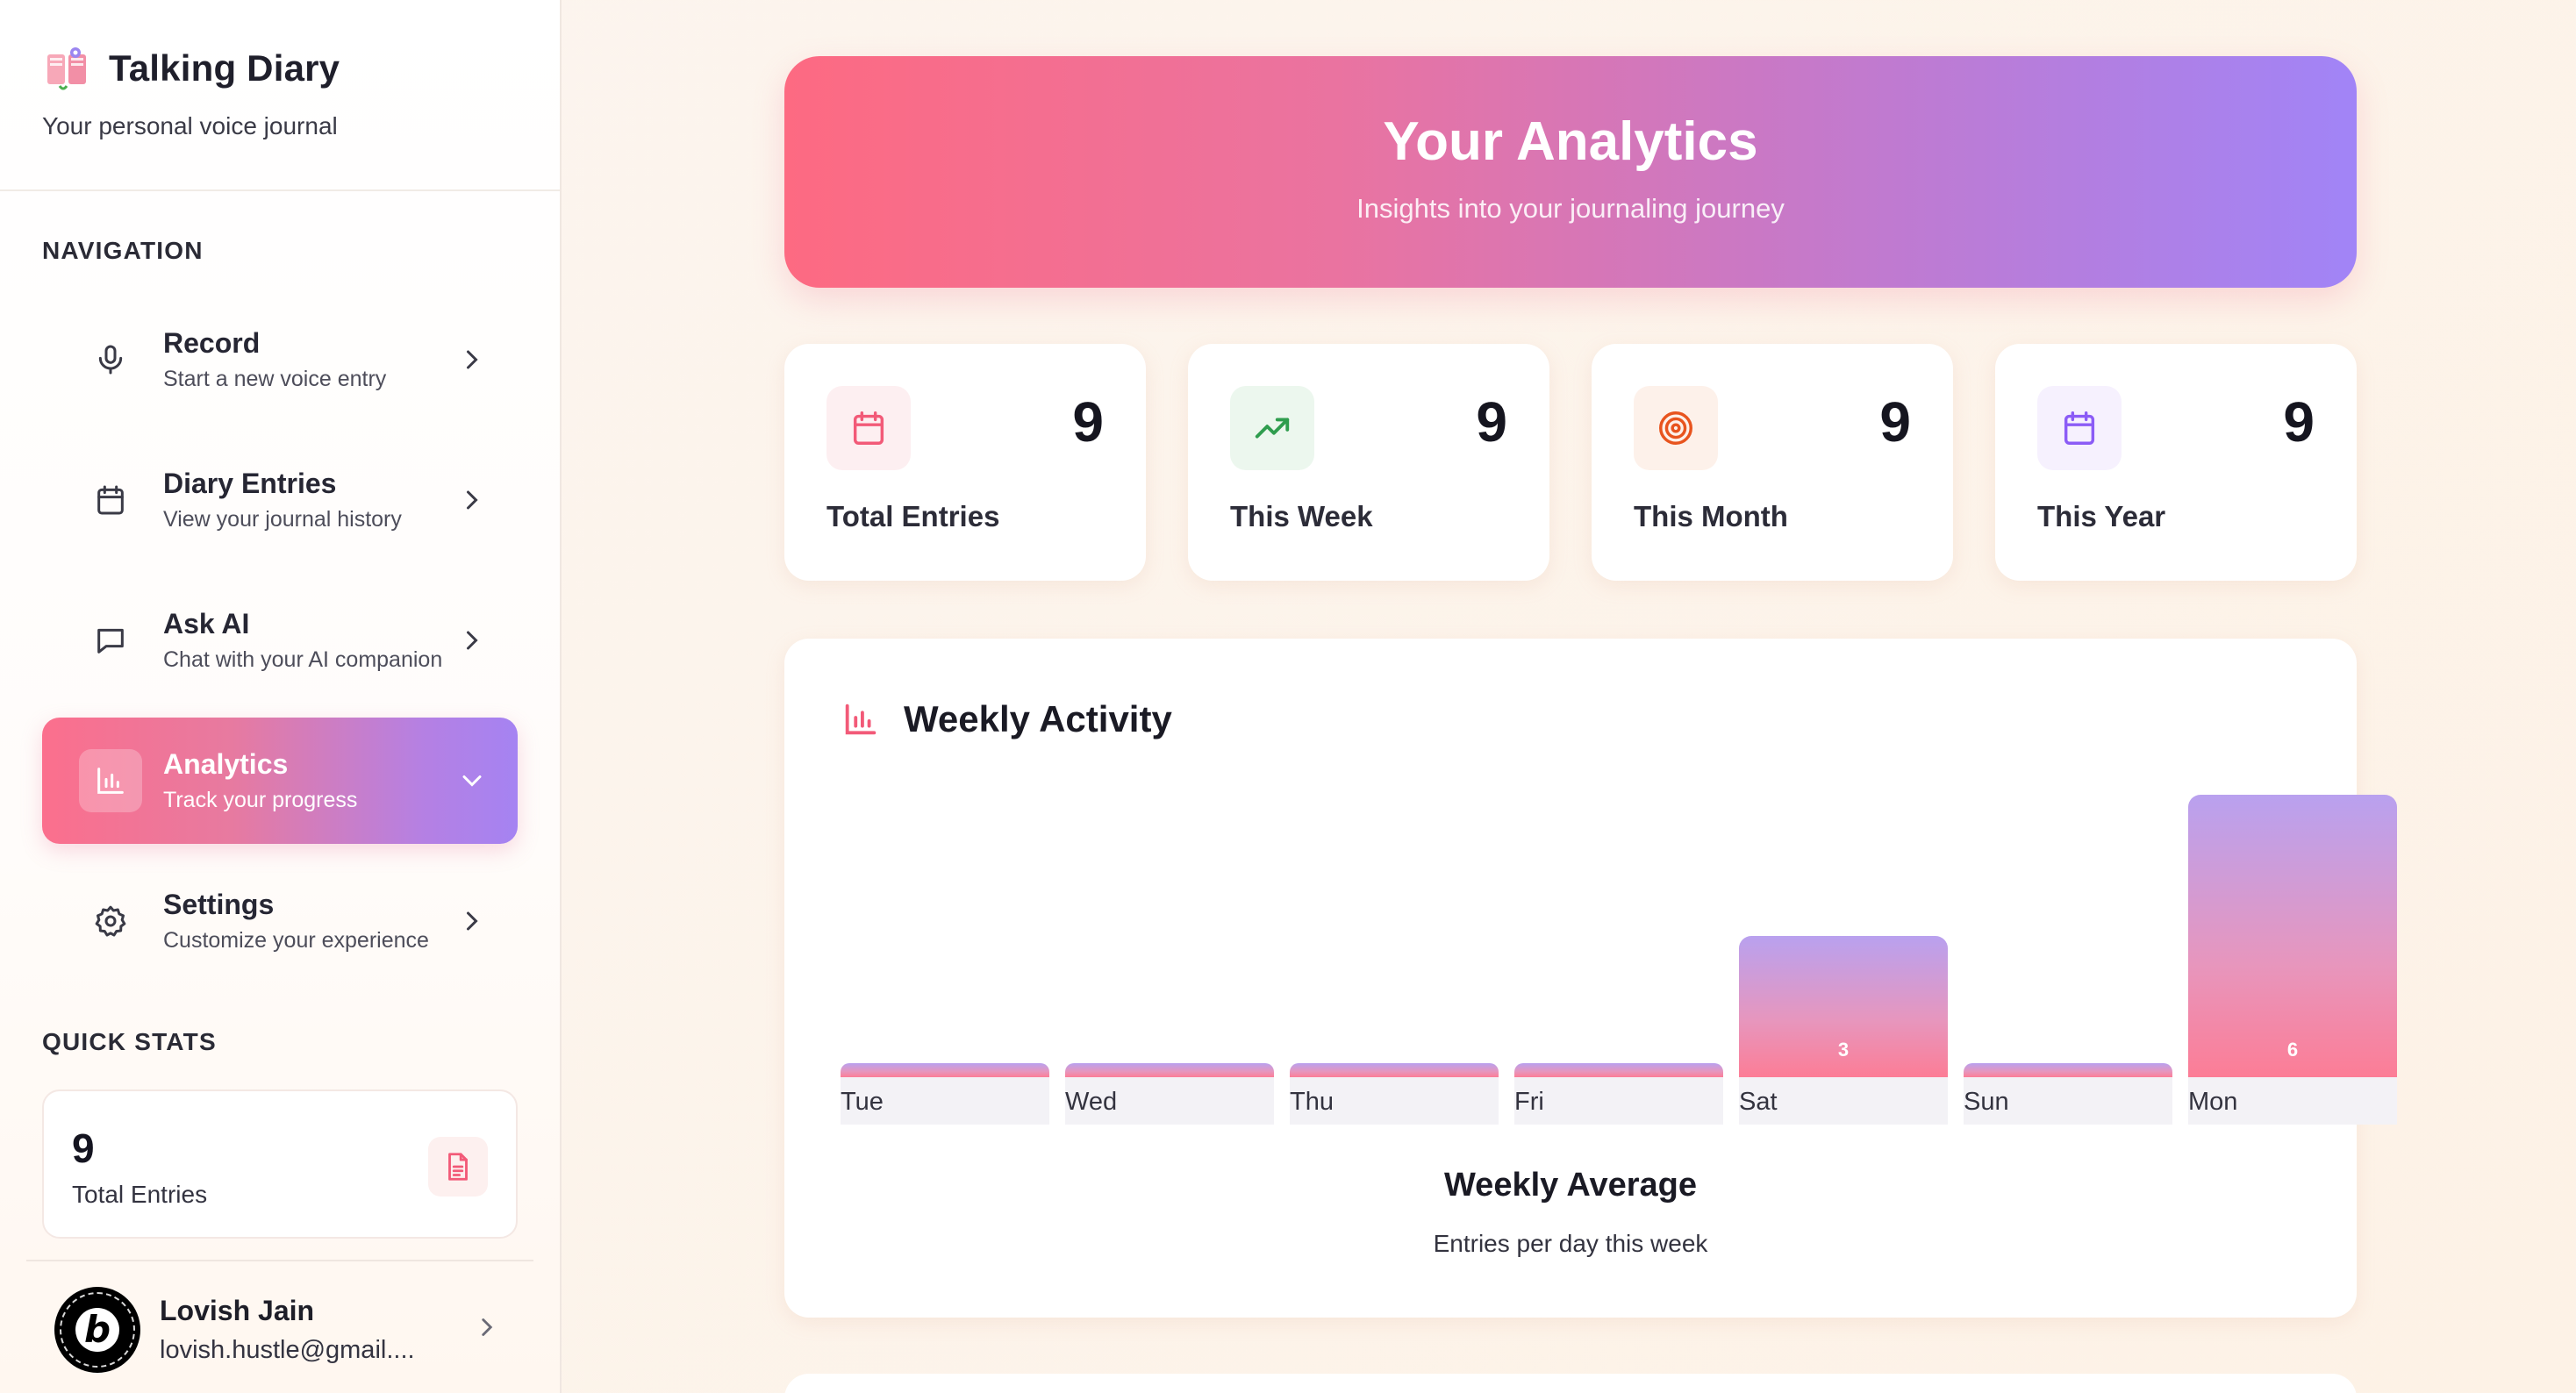 This screenshot has width=2576, height=1393. Describe the element at coordinates (945, 952) in the screenshot. I see `bar-column-tue: Tue` at that location.